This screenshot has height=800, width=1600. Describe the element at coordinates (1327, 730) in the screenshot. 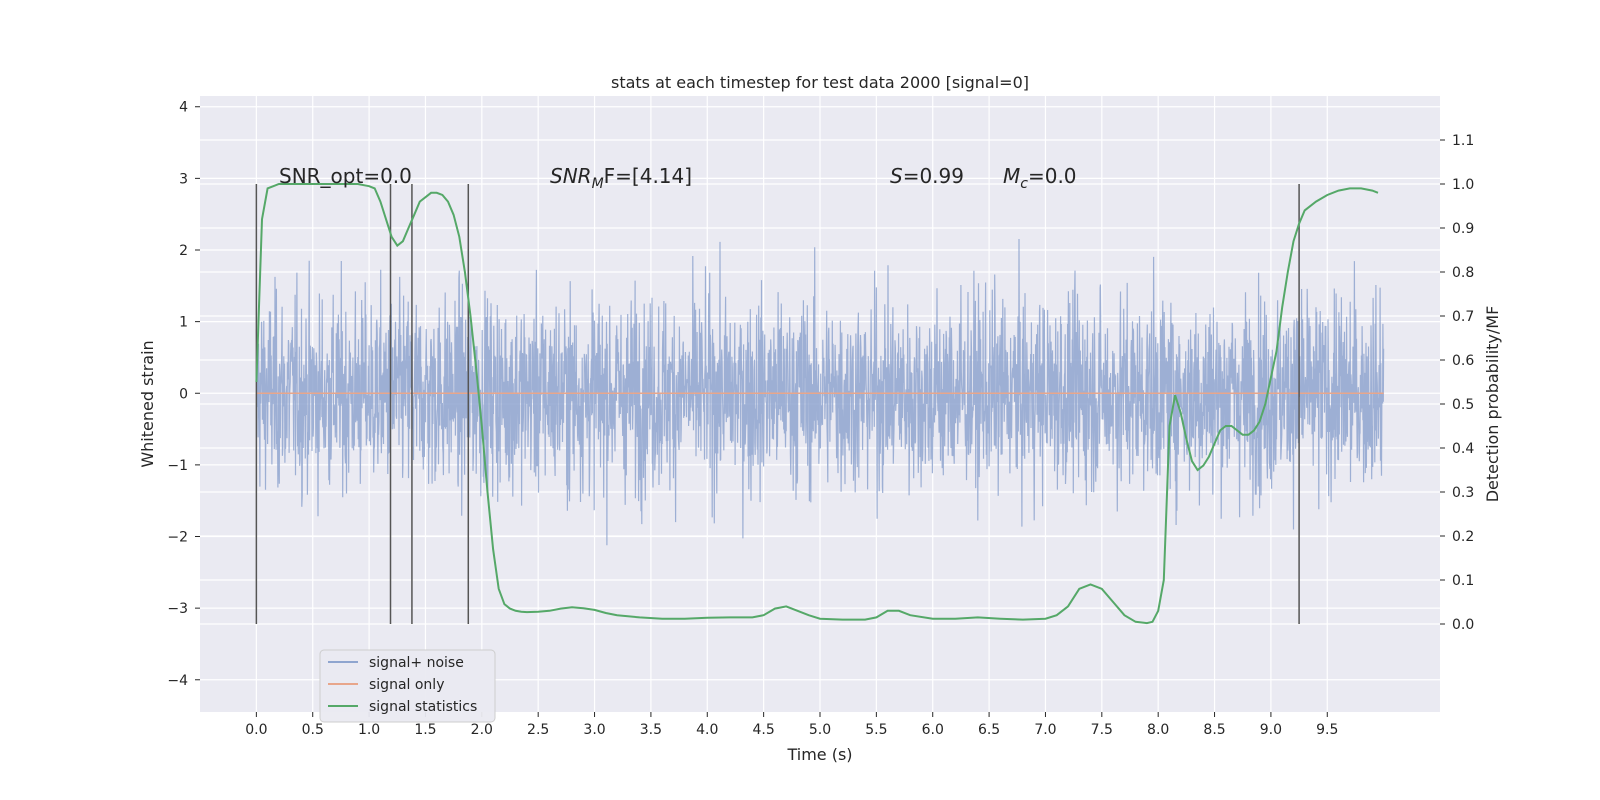

I see `x-tick-label: 9.5` at that location.